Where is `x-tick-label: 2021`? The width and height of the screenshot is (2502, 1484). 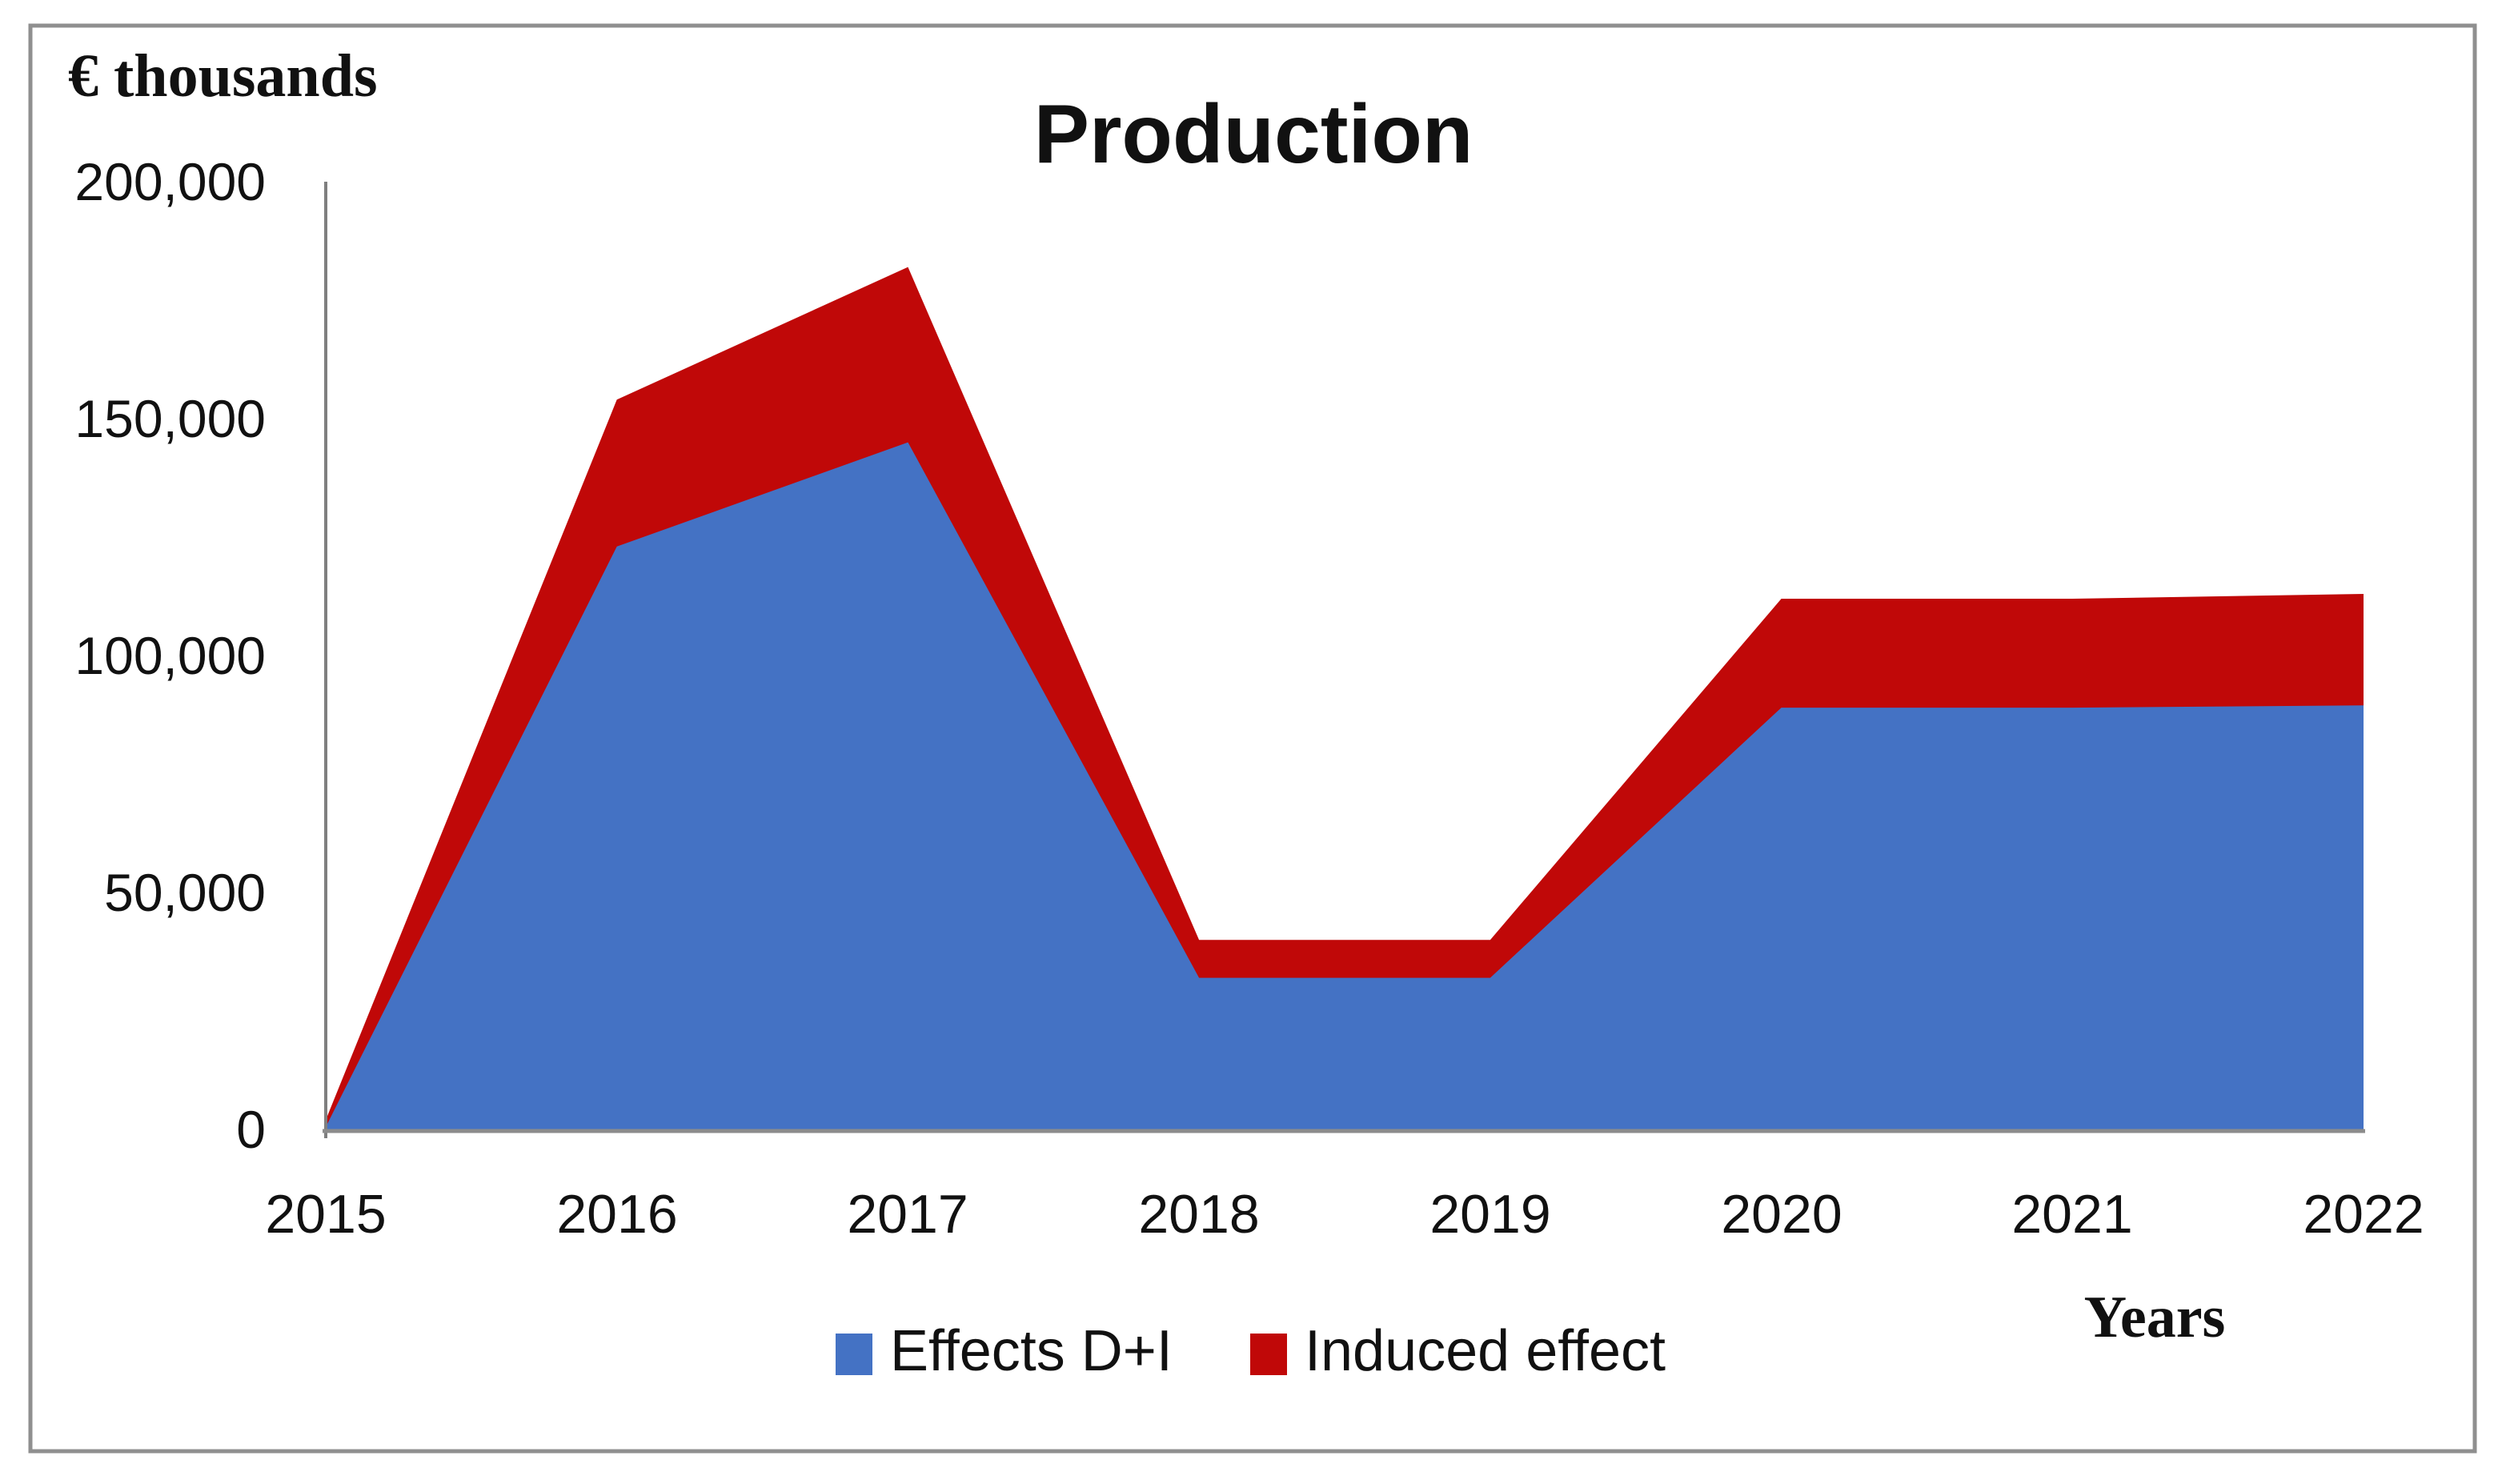 x-tick-label: 2021 is located at coordinates (2071, 1214).